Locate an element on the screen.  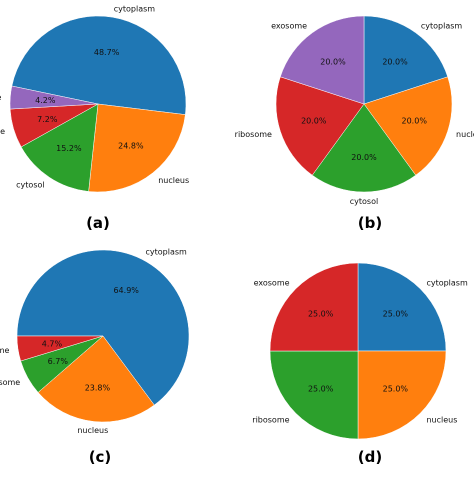
pie-pct-label-exosome: 25.0% is located at coordinates (321, 314).